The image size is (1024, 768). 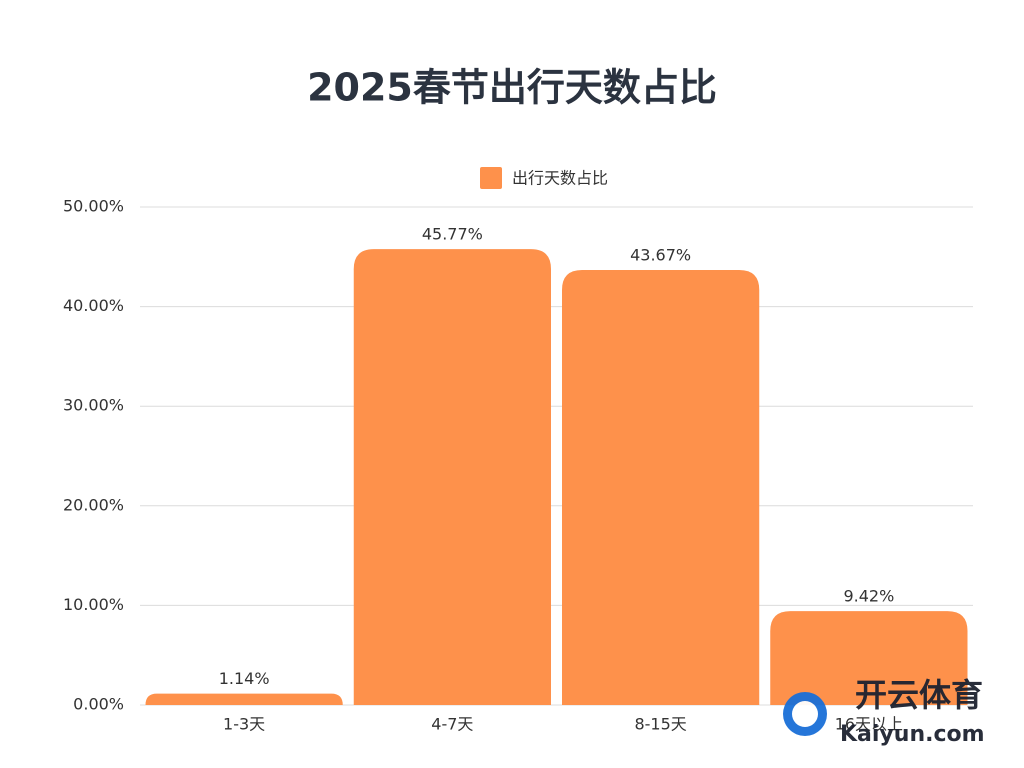 What do you see at coordinates (560, 178) in the screenshot?
I see `legend-label: 出行天数占比` at bounding box center [560, 178].